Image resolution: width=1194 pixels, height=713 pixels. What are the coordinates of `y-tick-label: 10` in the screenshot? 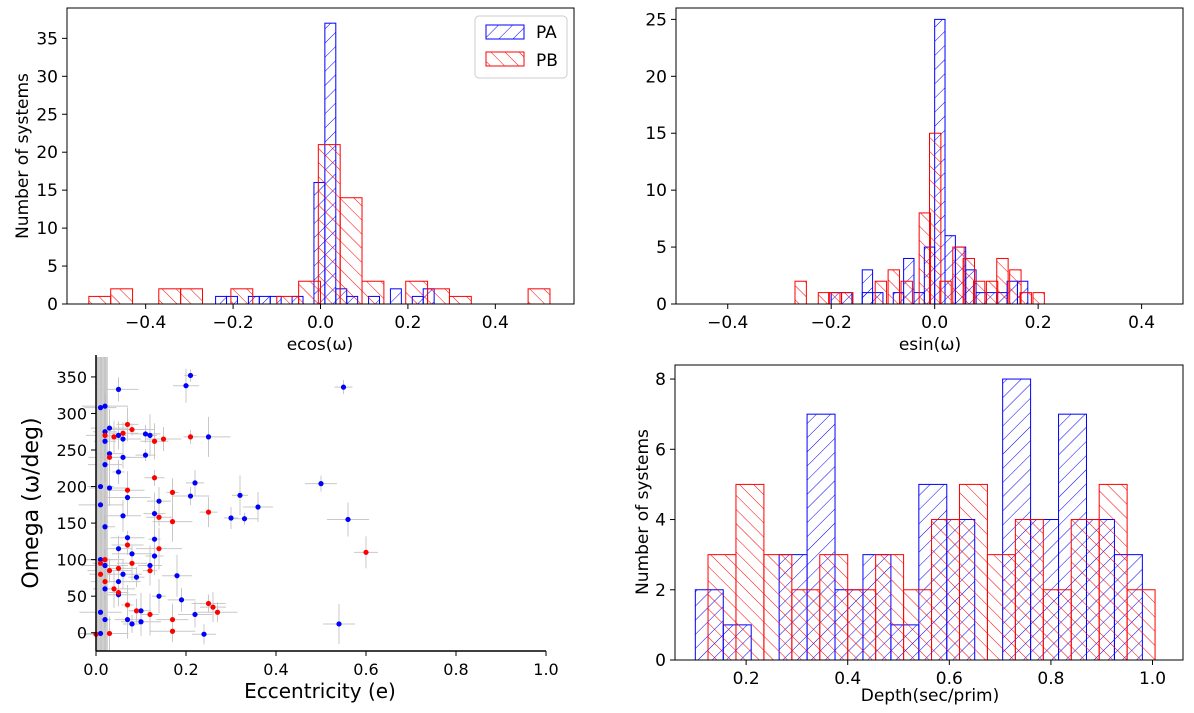 It's located at (656, 191).